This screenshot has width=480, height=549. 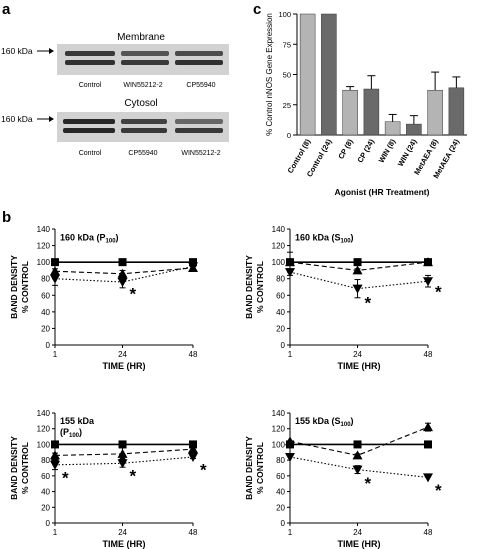 What do you see at coordinates (407, 152) in the screenshot?
I see `bar-category-label: WIN (24)` at bounding box center [407, 152].